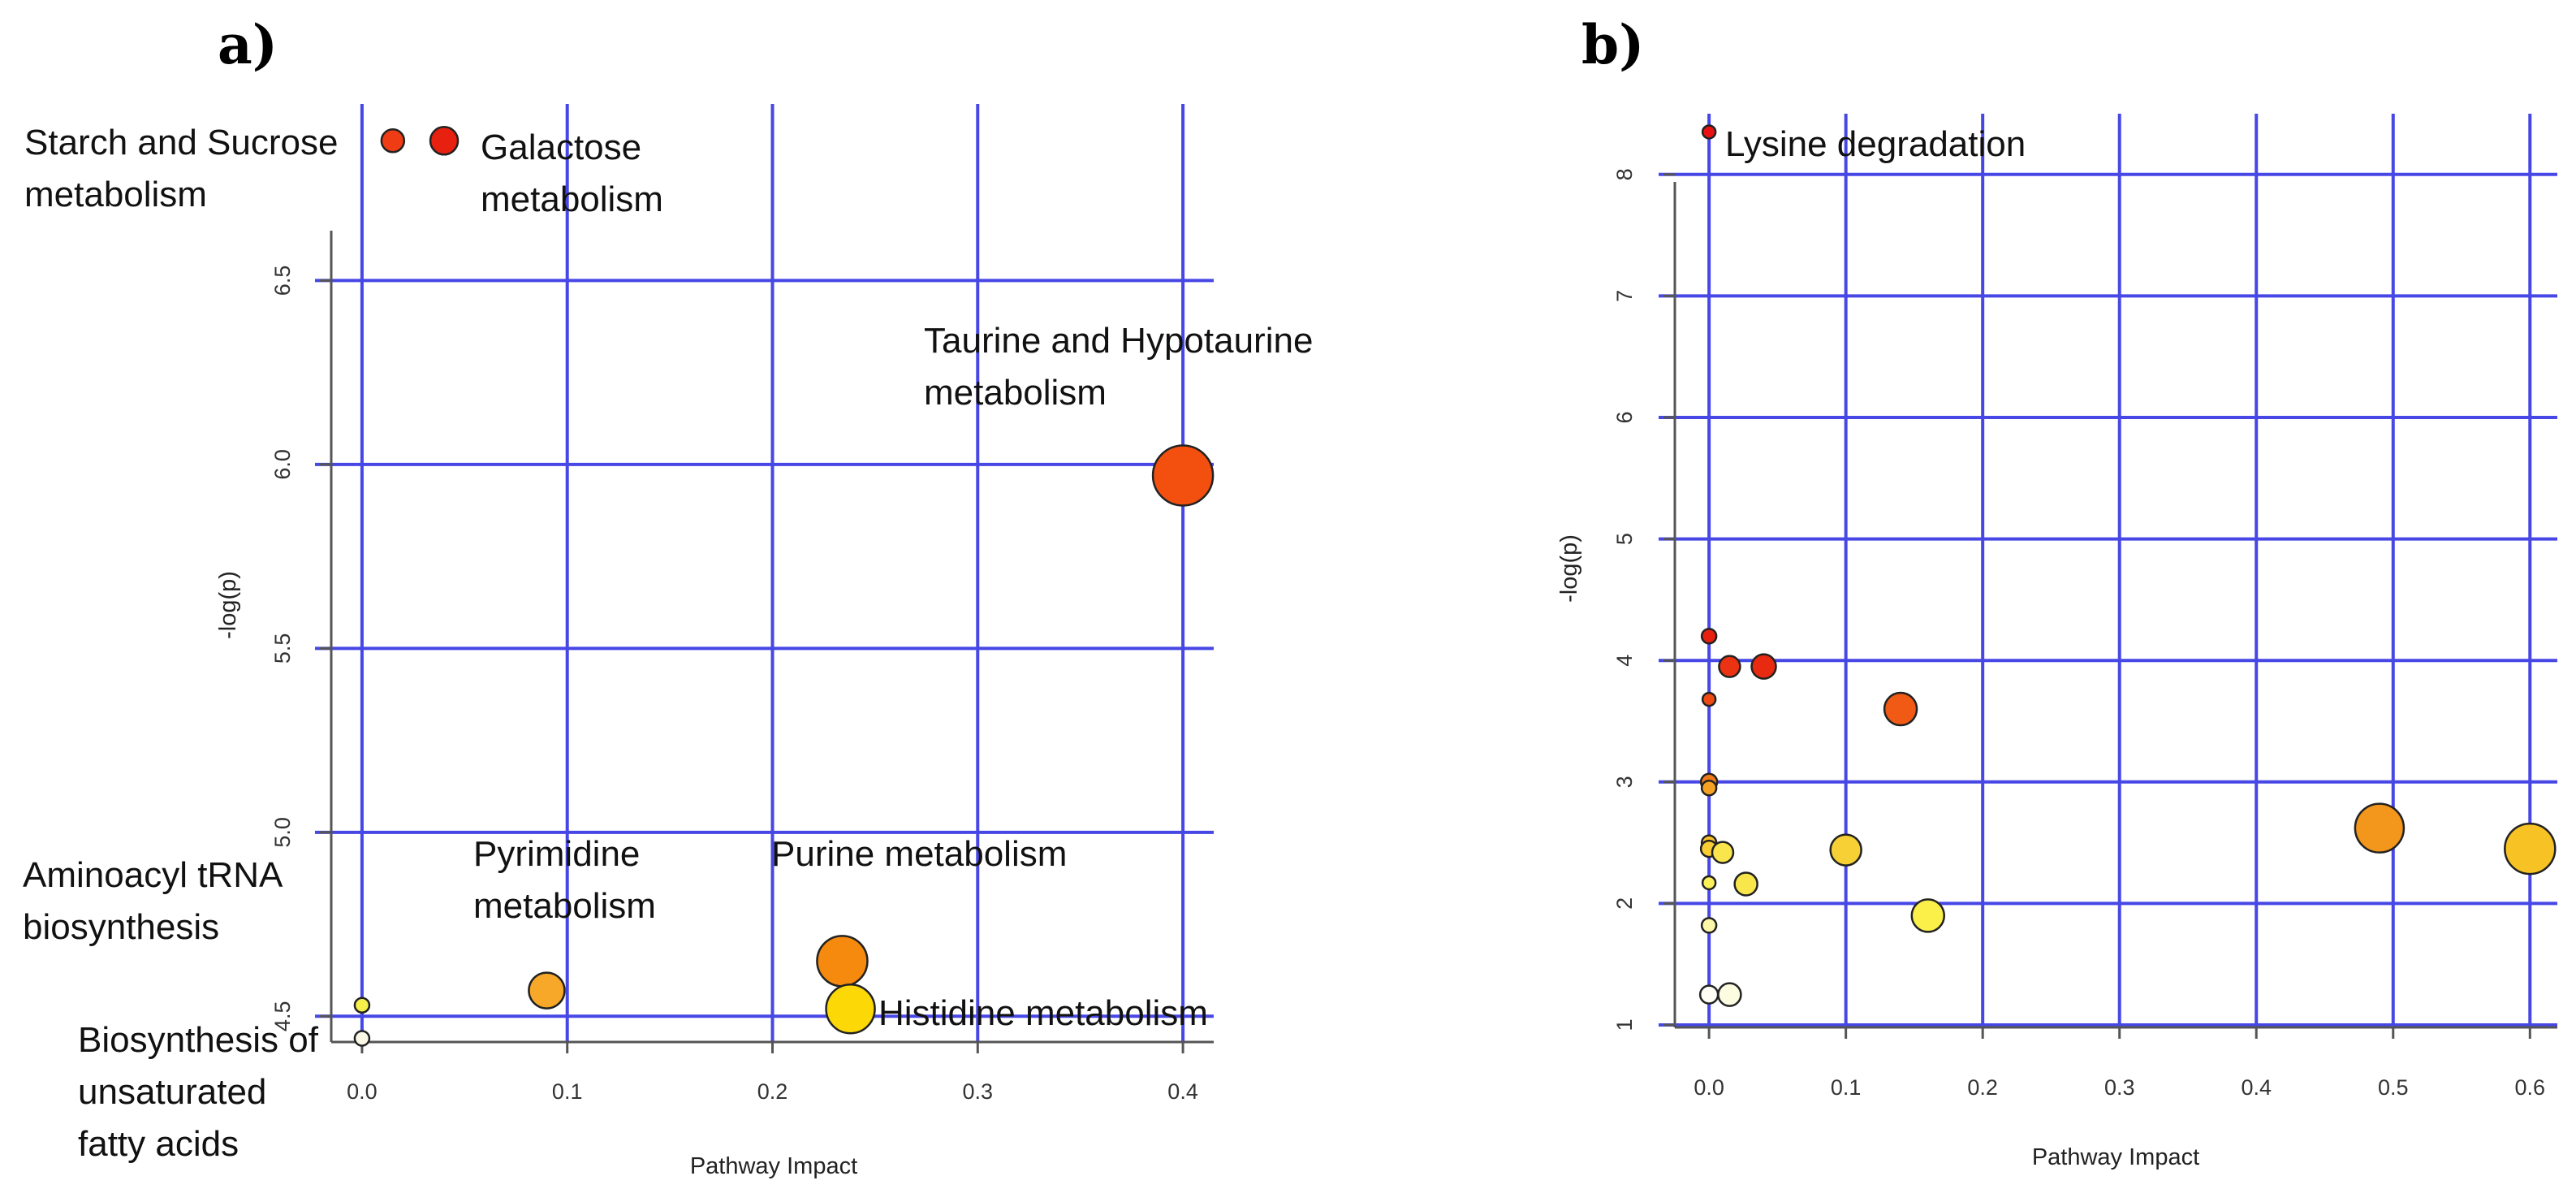  Describe the element at coordinates (181, 142) in the screenshot. I see `annotation-line: Starch and Sucrose` at that location.